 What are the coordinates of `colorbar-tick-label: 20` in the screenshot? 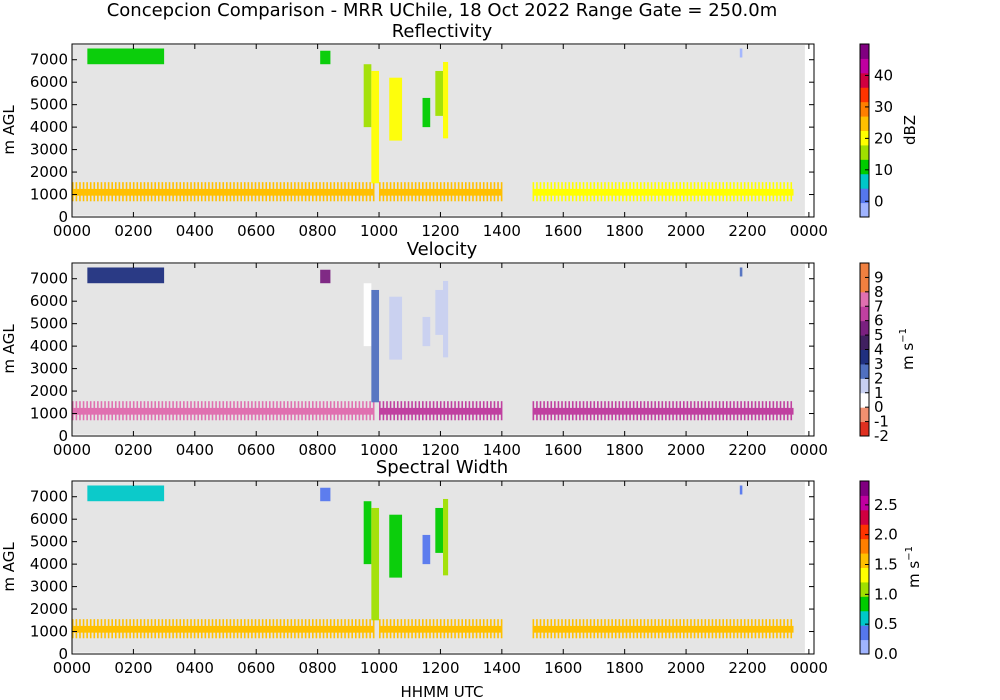 It's located at (883, 138).